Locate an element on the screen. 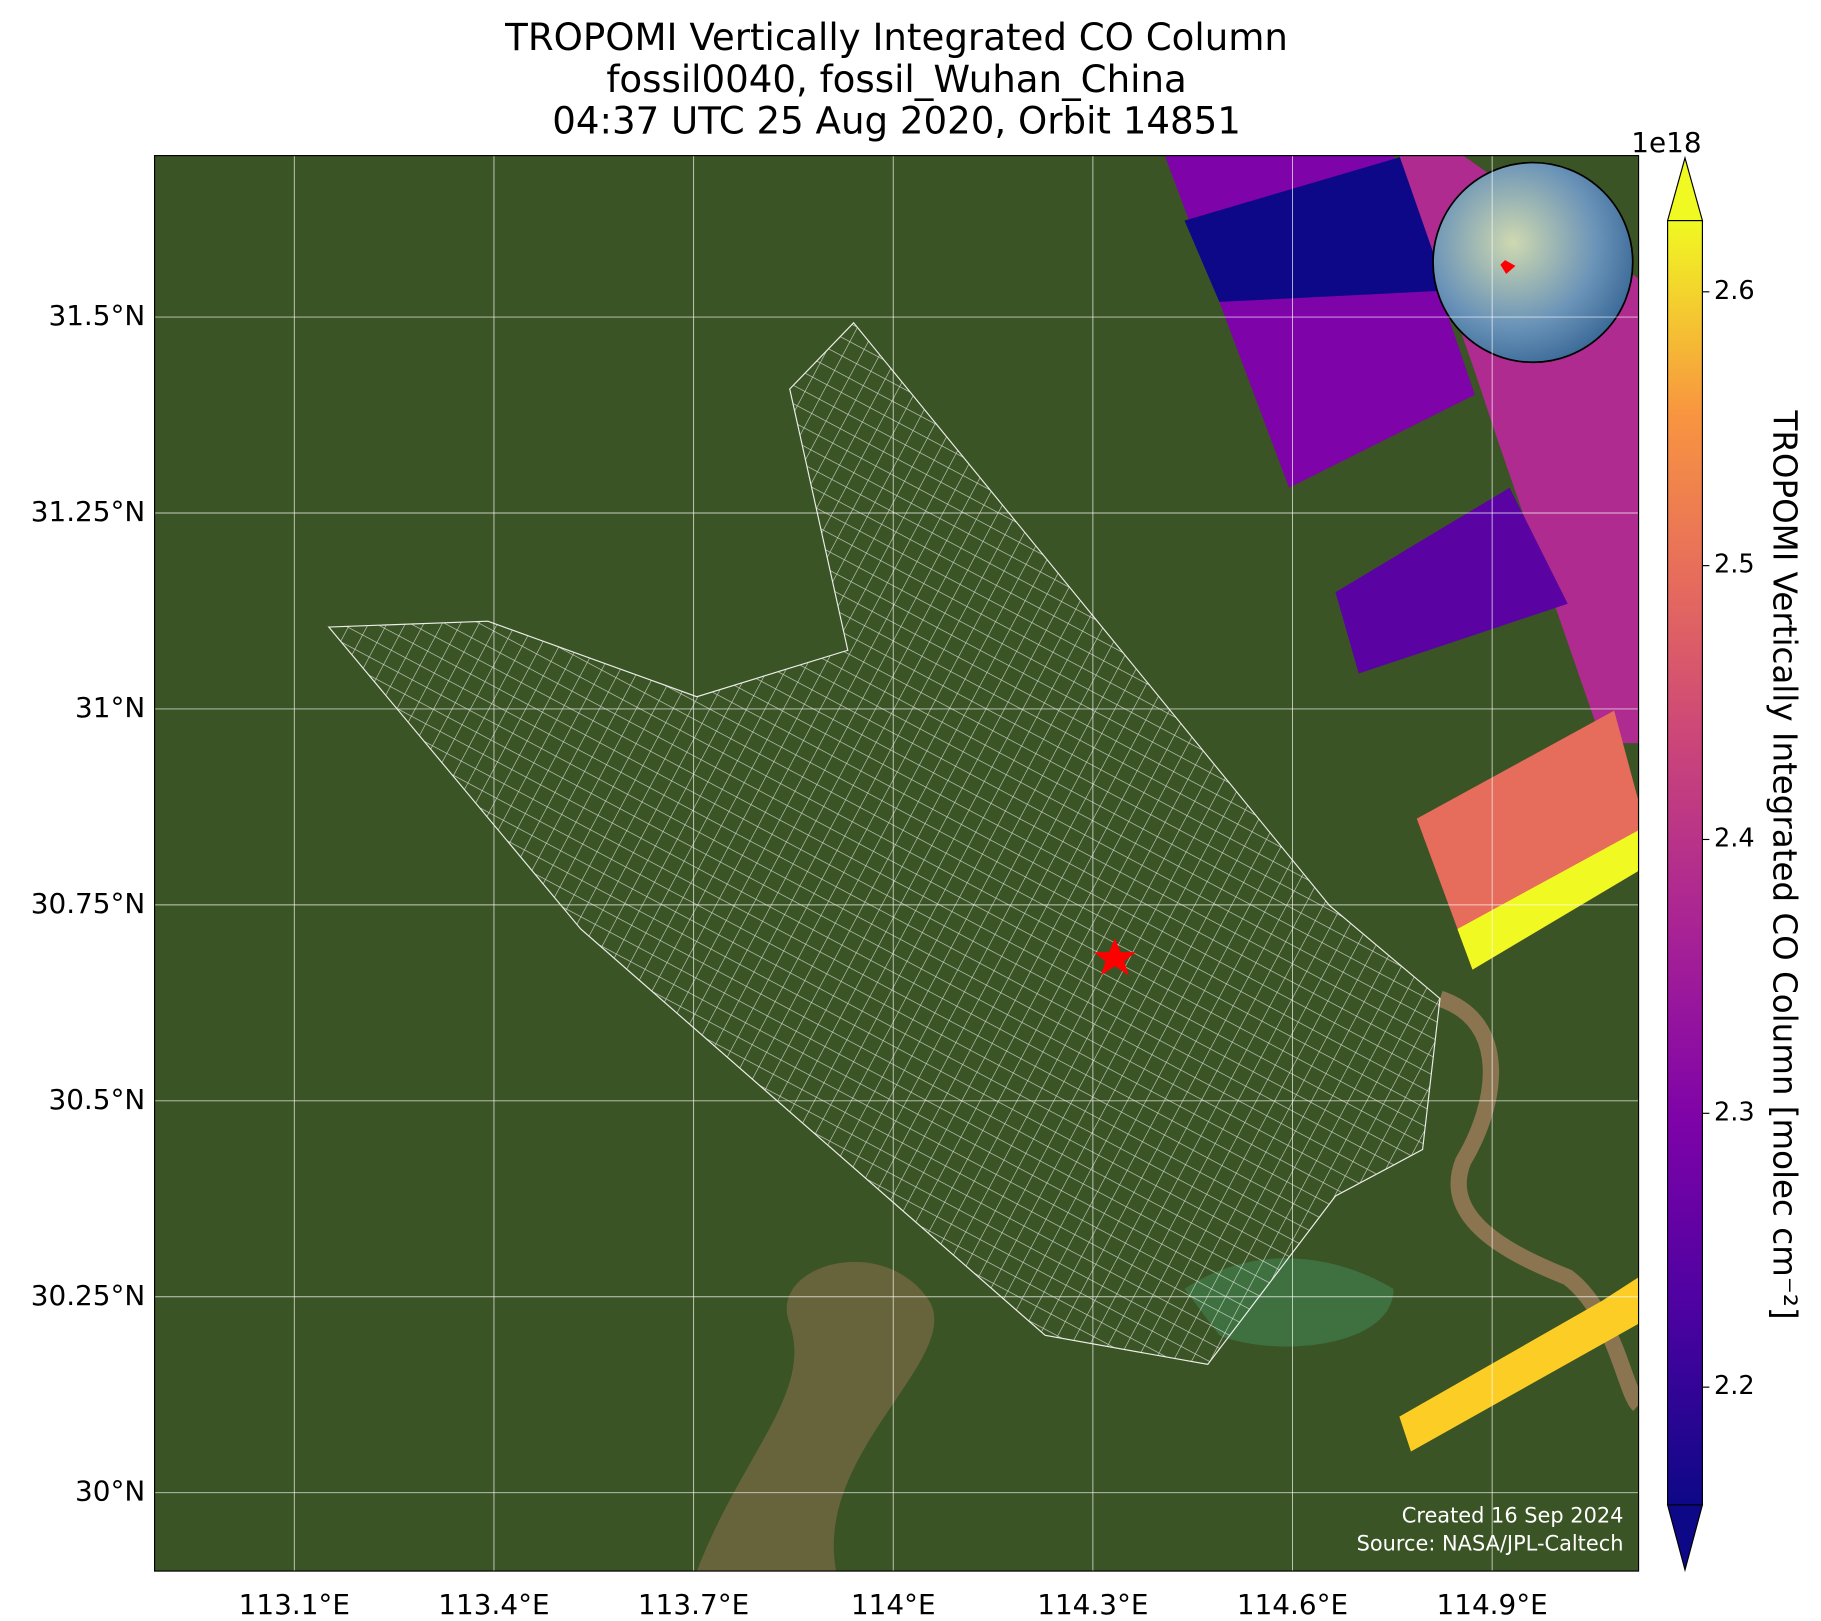 The image size is (1821, 1621). footer-text: Source: NASA/JPL-Caltech is located at coordinates (1490, 1543).